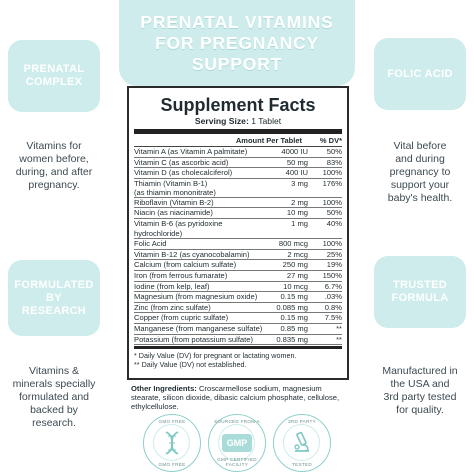 The image size is (474, 474). Describe the element at coordinates (238, 276) in the screenshot. I see `facts-row: Iron (from ferrous fumarate) 27 mg 150%` at that location.